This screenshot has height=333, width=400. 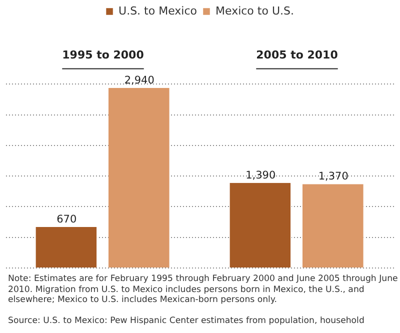 I want to click on data-label: 670, so click(x=66, y=219).